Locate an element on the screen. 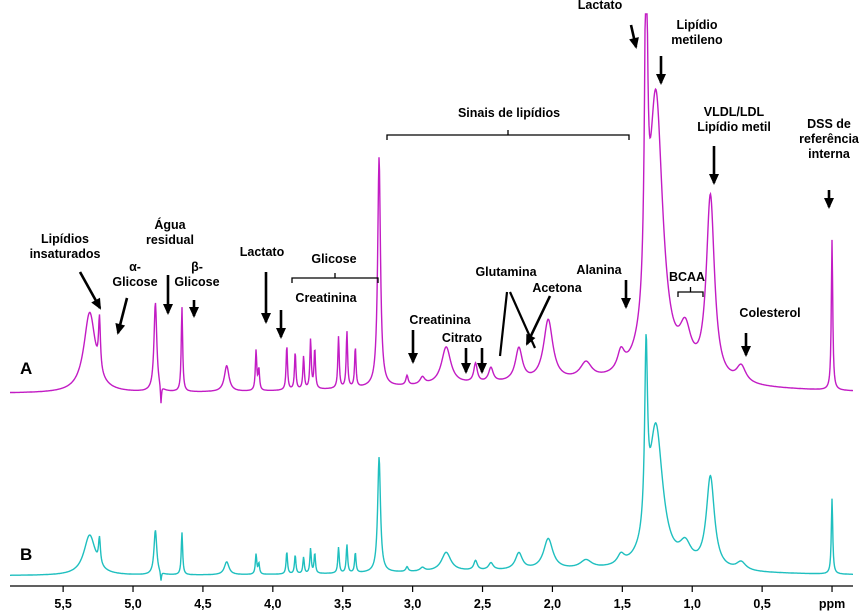  annotation-label: Lipídio is located at coordinates (697, 25).